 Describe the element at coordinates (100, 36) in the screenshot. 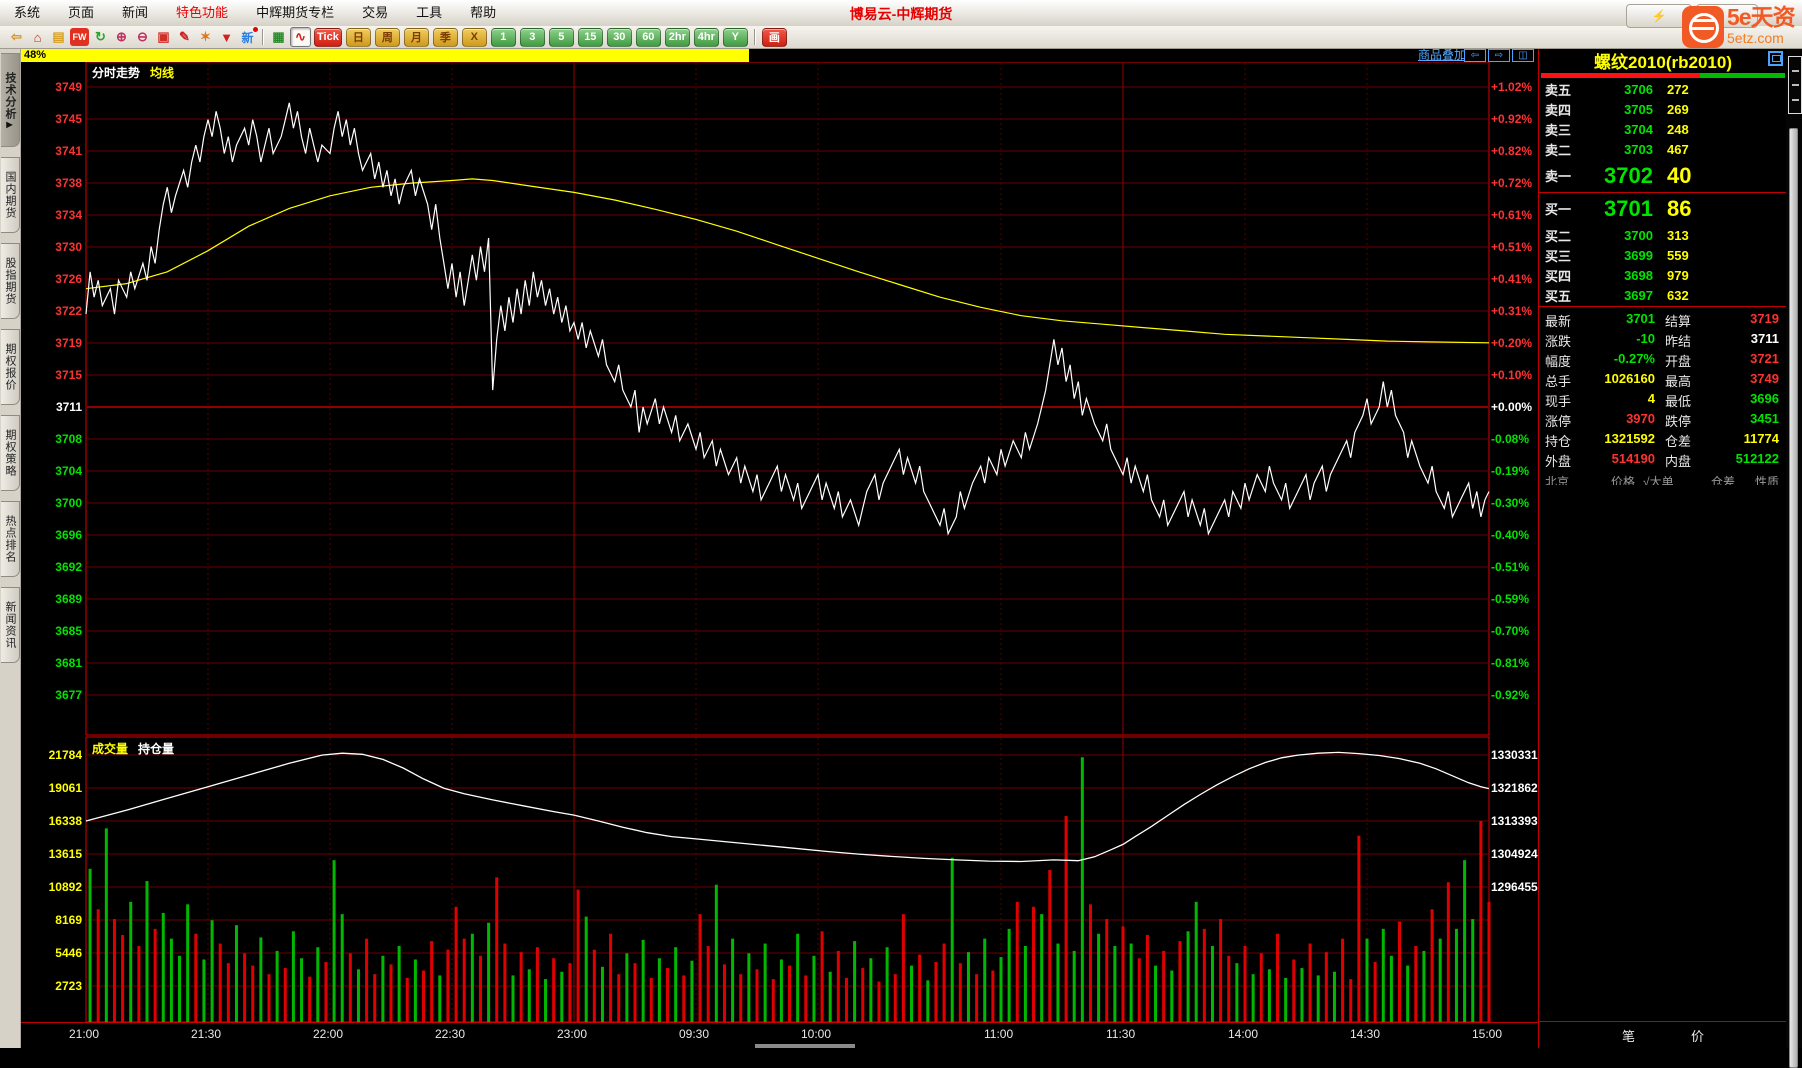

I see `refresh-icon: ↻` at that location.